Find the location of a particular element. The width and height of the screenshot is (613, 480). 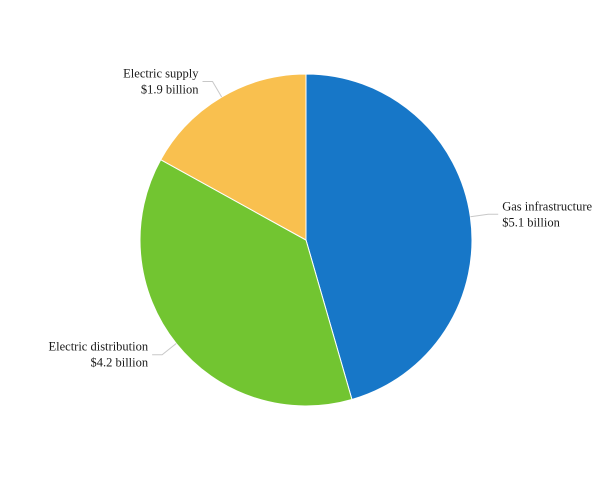

pie-label-value: $1.9 billion is located at coordinates (170, 90).